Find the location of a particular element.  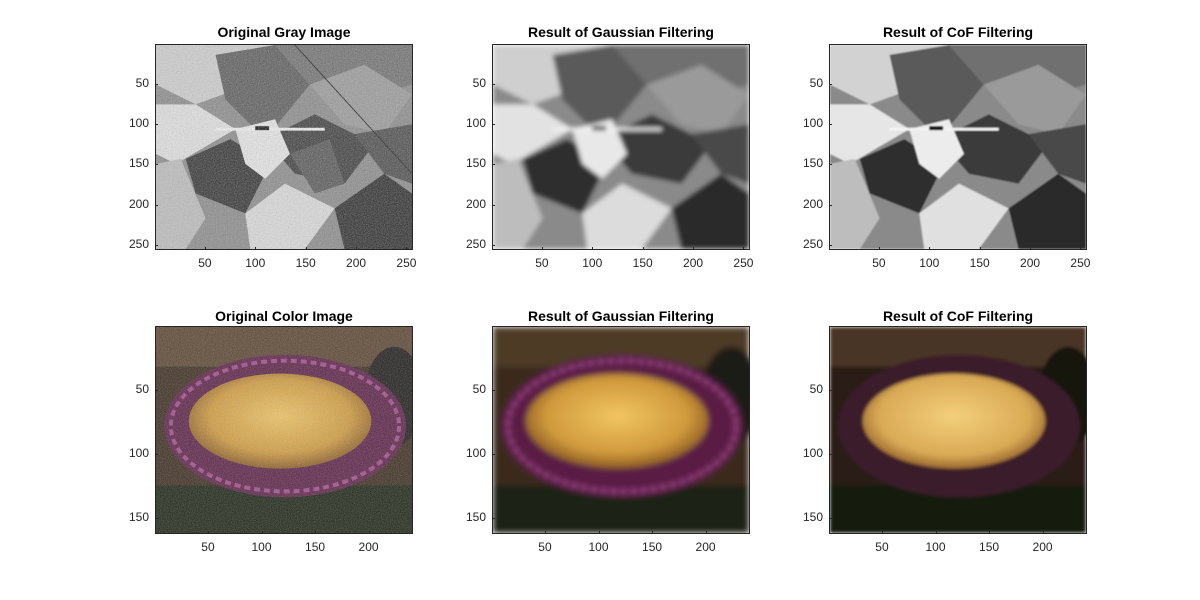

gray-cof-image is located at coordinates (958, 147).